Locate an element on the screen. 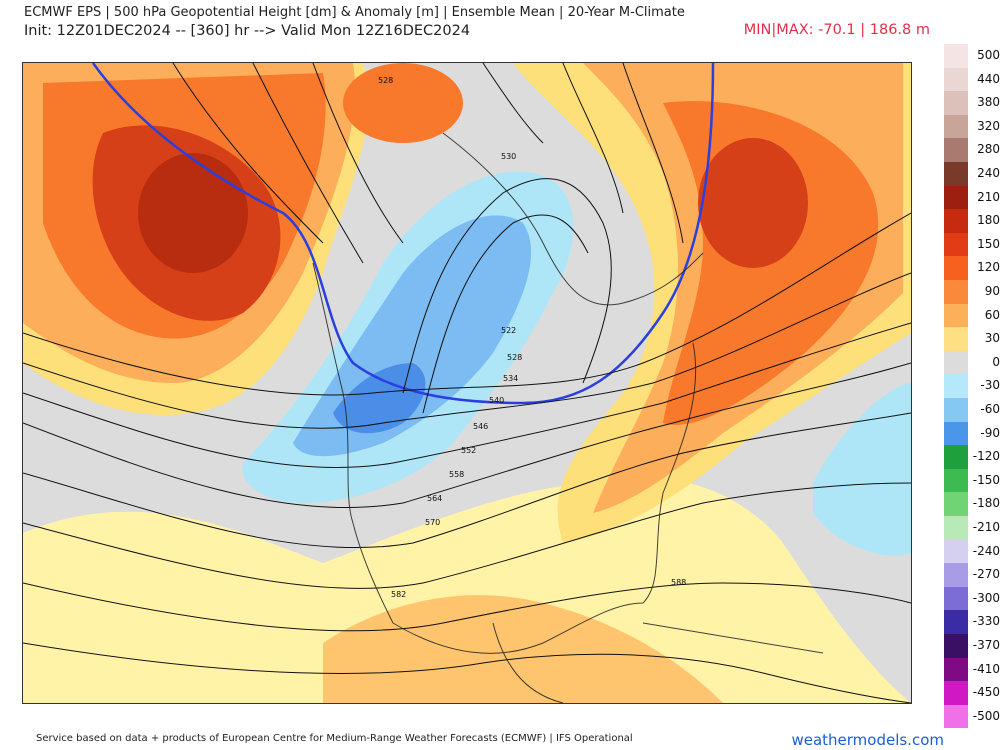  legend-label: -150 is located at coordinates (986, 479).